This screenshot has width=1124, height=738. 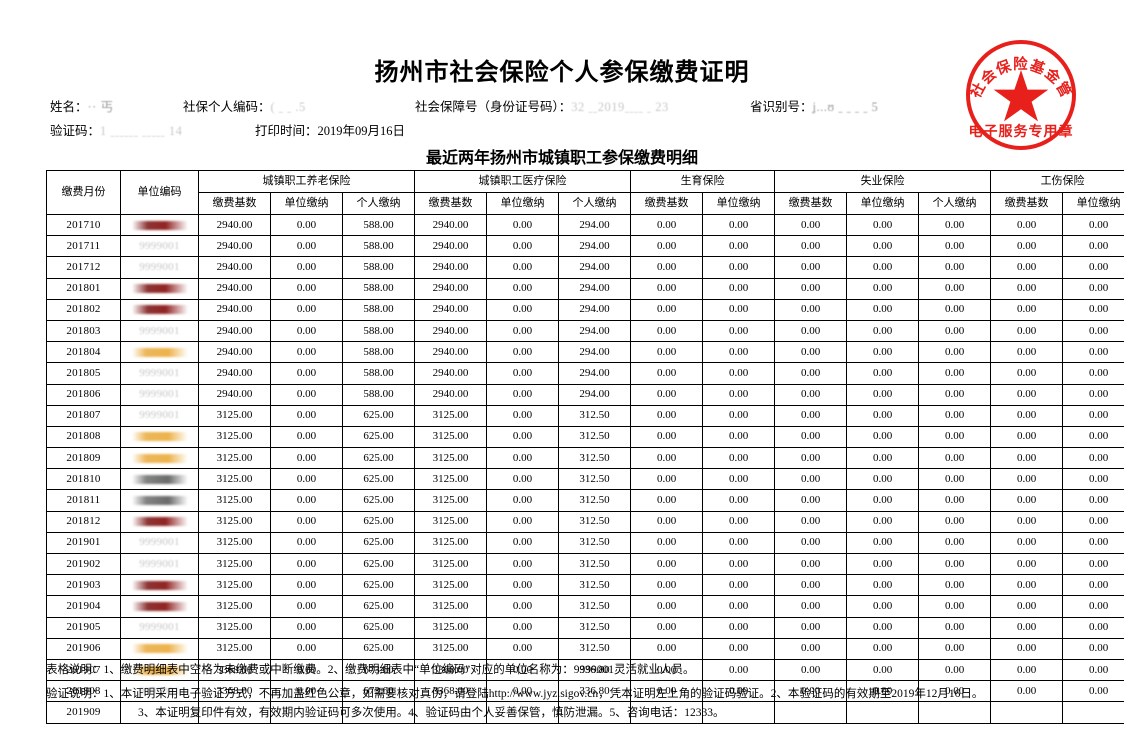 What do you see at coordinates (83, 564) in the screenshot?
I see `cell-month: 201902` at bounding box center [83, 564].